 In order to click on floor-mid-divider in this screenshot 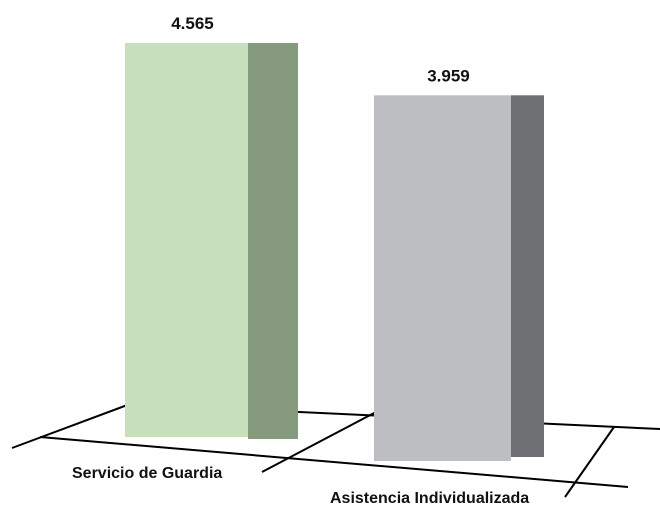, I will do `click(319, 442)`.